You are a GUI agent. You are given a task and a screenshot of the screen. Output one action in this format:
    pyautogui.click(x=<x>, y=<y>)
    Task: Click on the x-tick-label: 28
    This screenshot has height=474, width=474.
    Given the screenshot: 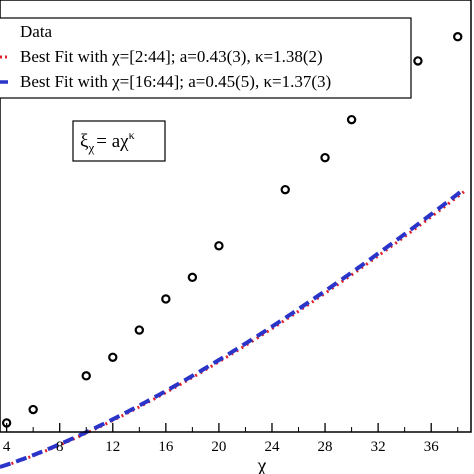 What is the action you would take?
    pyautogui.click(x=325, y=447)
    